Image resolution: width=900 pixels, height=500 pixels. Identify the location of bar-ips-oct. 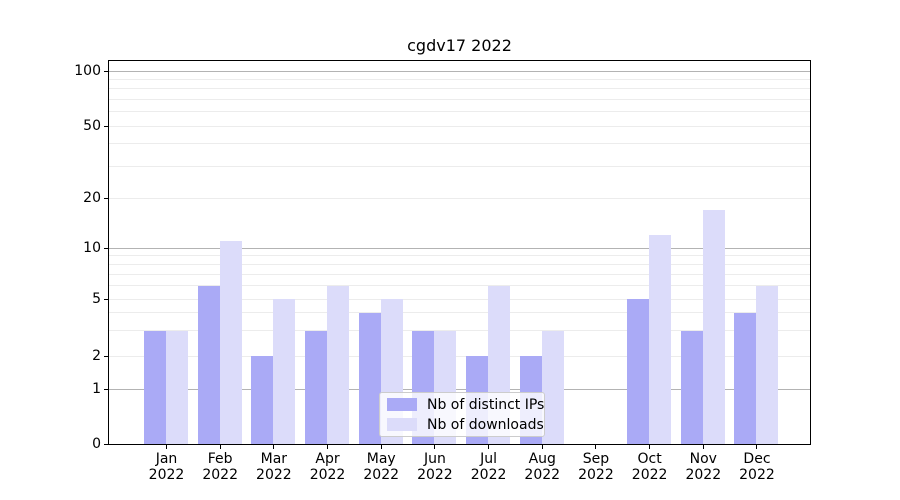
(638, 371).